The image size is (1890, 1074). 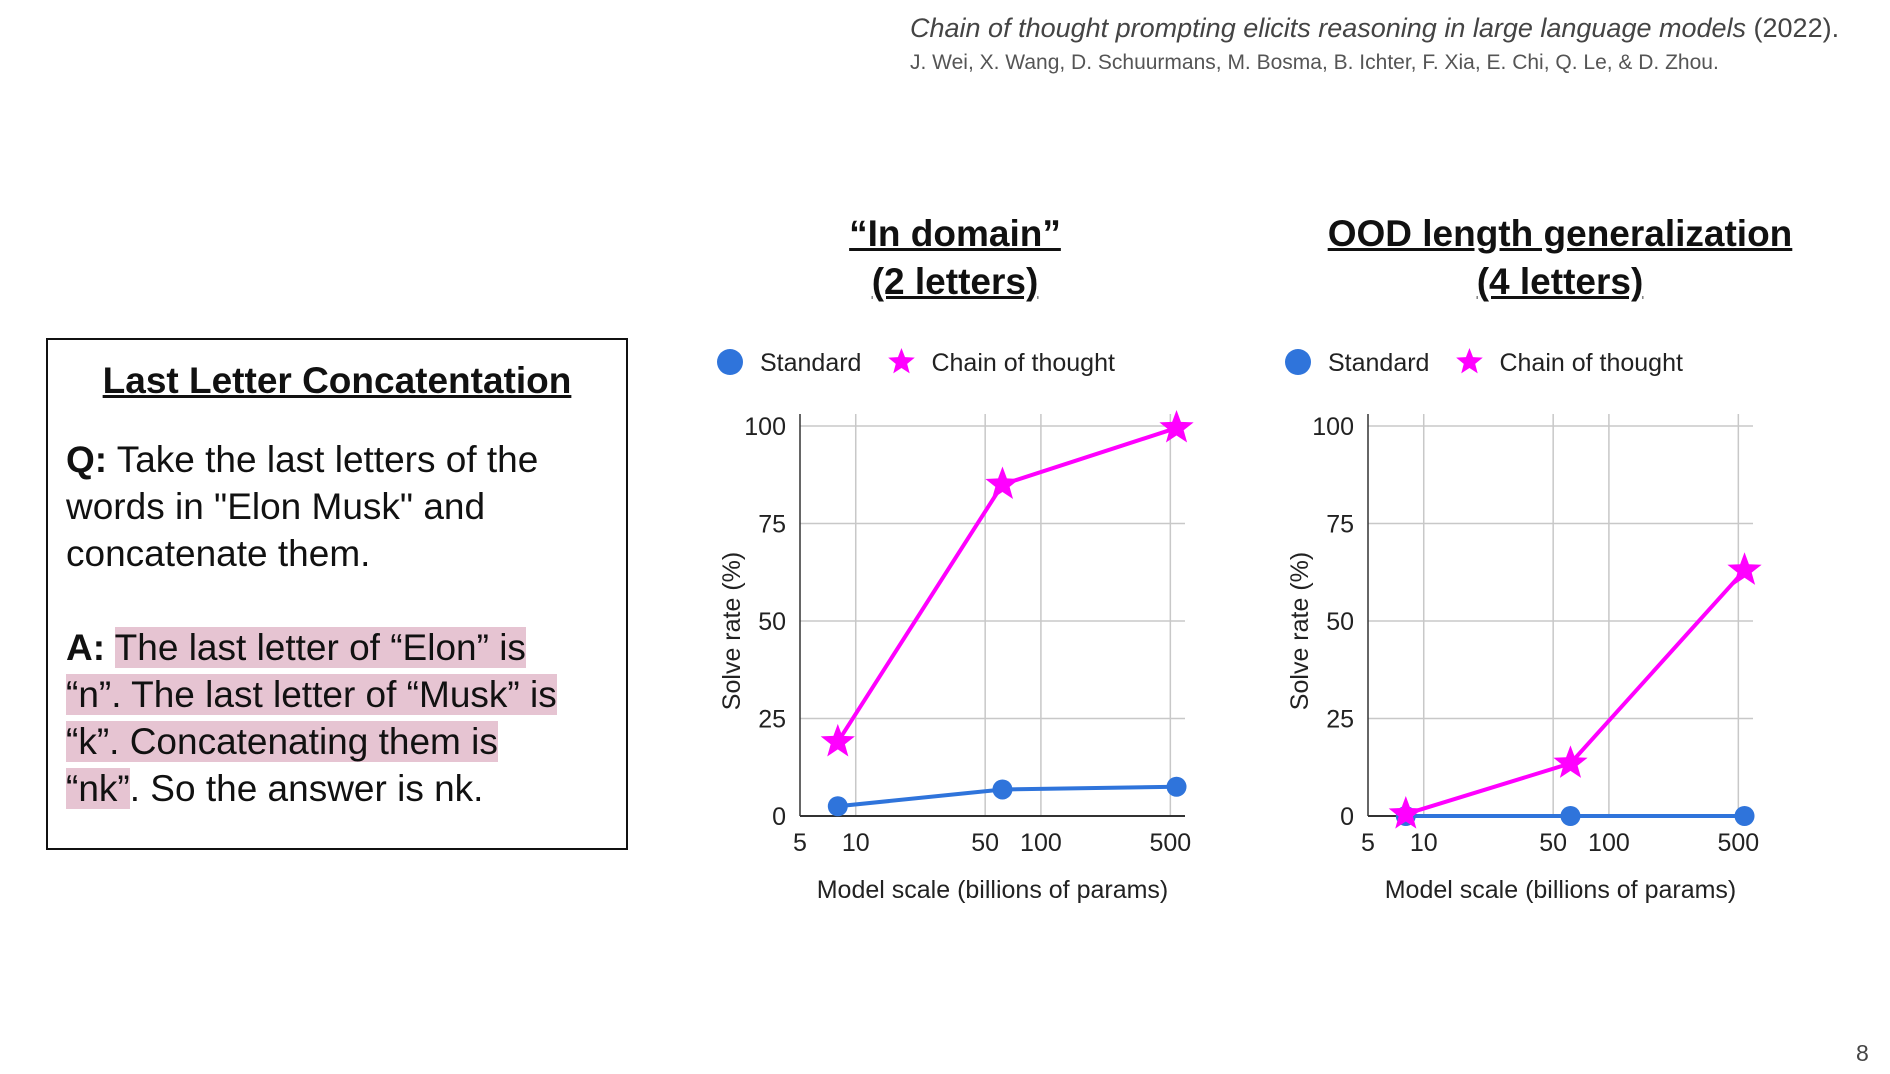 I want to click on example-title: Last Letter Concatentation, so click(x=337, y=380).